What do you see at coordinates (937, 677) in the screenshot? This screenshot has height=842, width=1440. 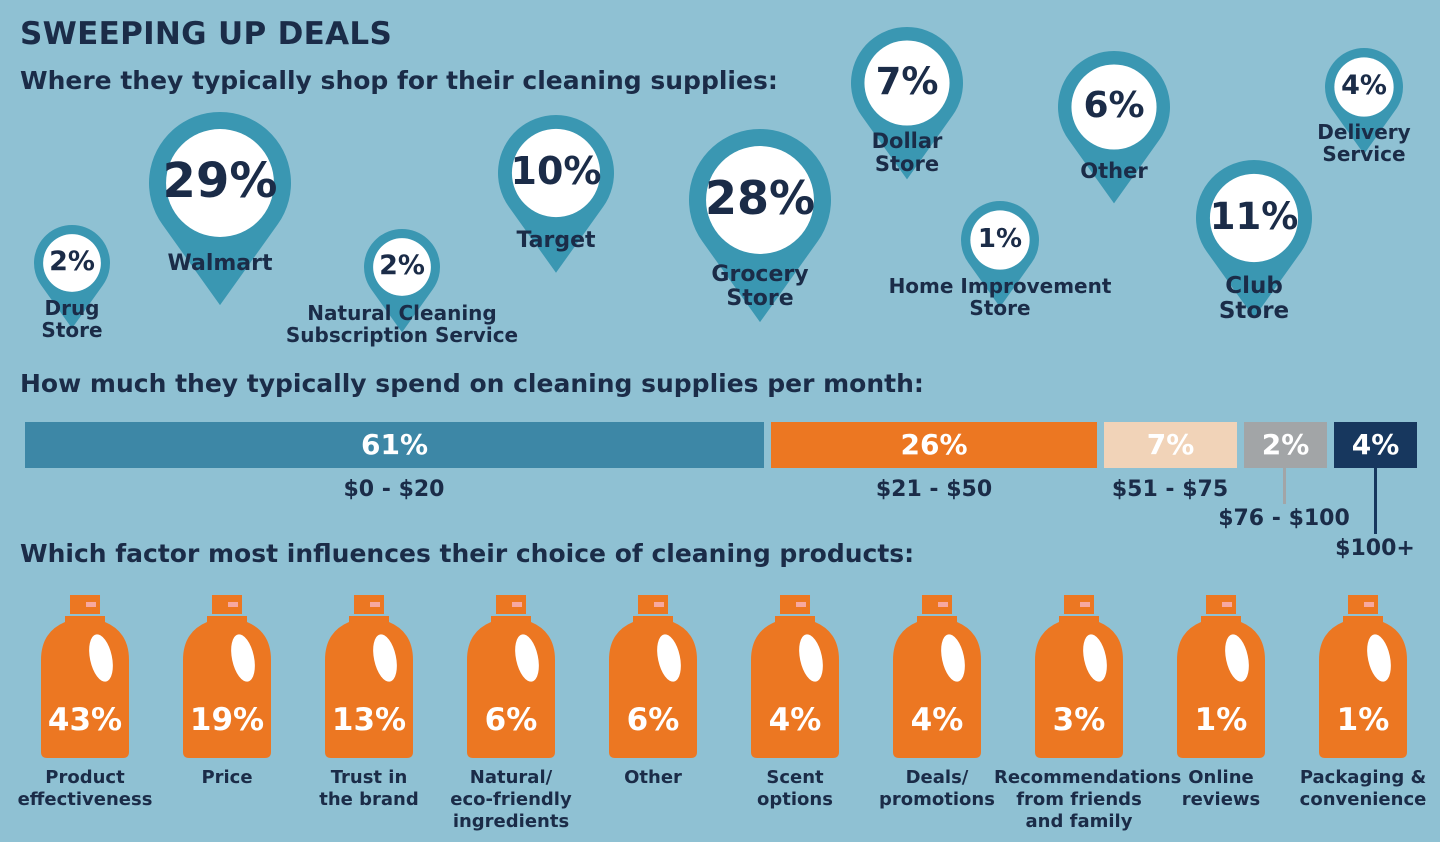 I see `bottle: 4%` at bounding box center [937, 677].